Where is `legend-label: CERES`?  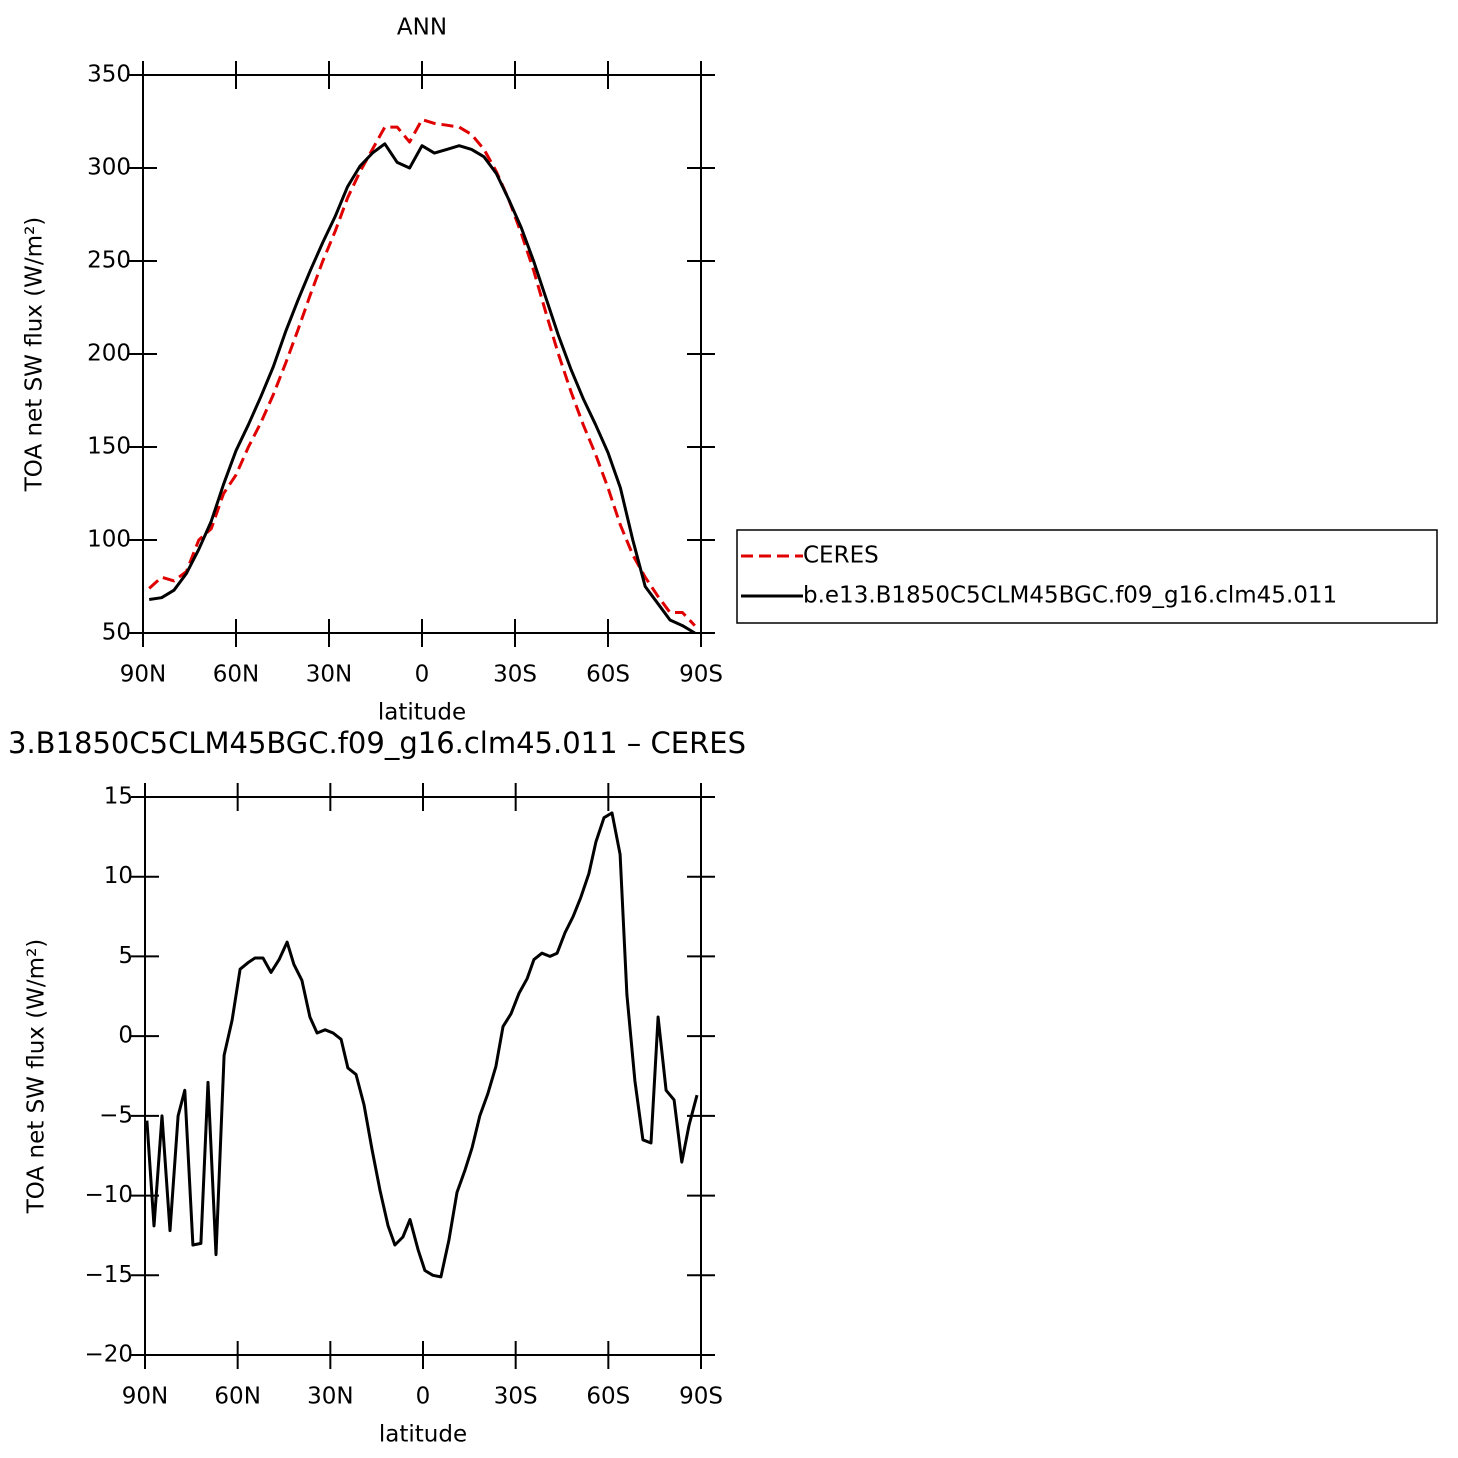
legend-label: CERES is located at coordinates (841, 556).